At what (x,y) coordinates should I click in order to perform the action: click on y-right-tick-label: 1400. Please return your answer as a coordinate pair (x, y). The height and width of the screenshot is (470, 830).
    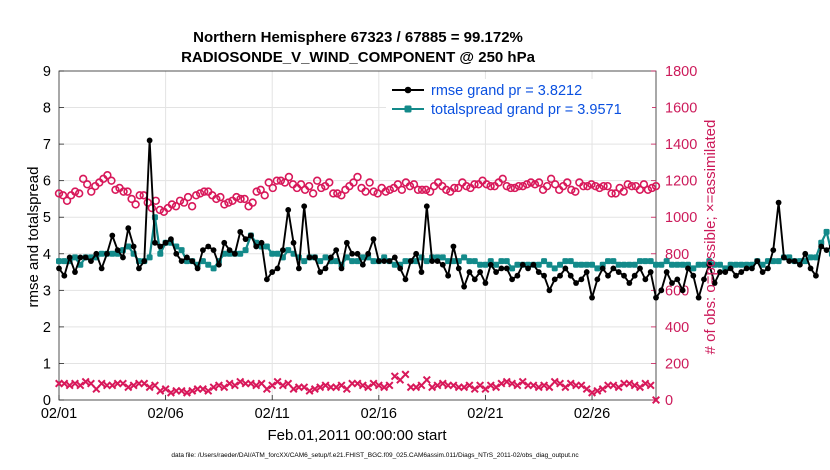
    Looking at the image, I should click on (681, 145).